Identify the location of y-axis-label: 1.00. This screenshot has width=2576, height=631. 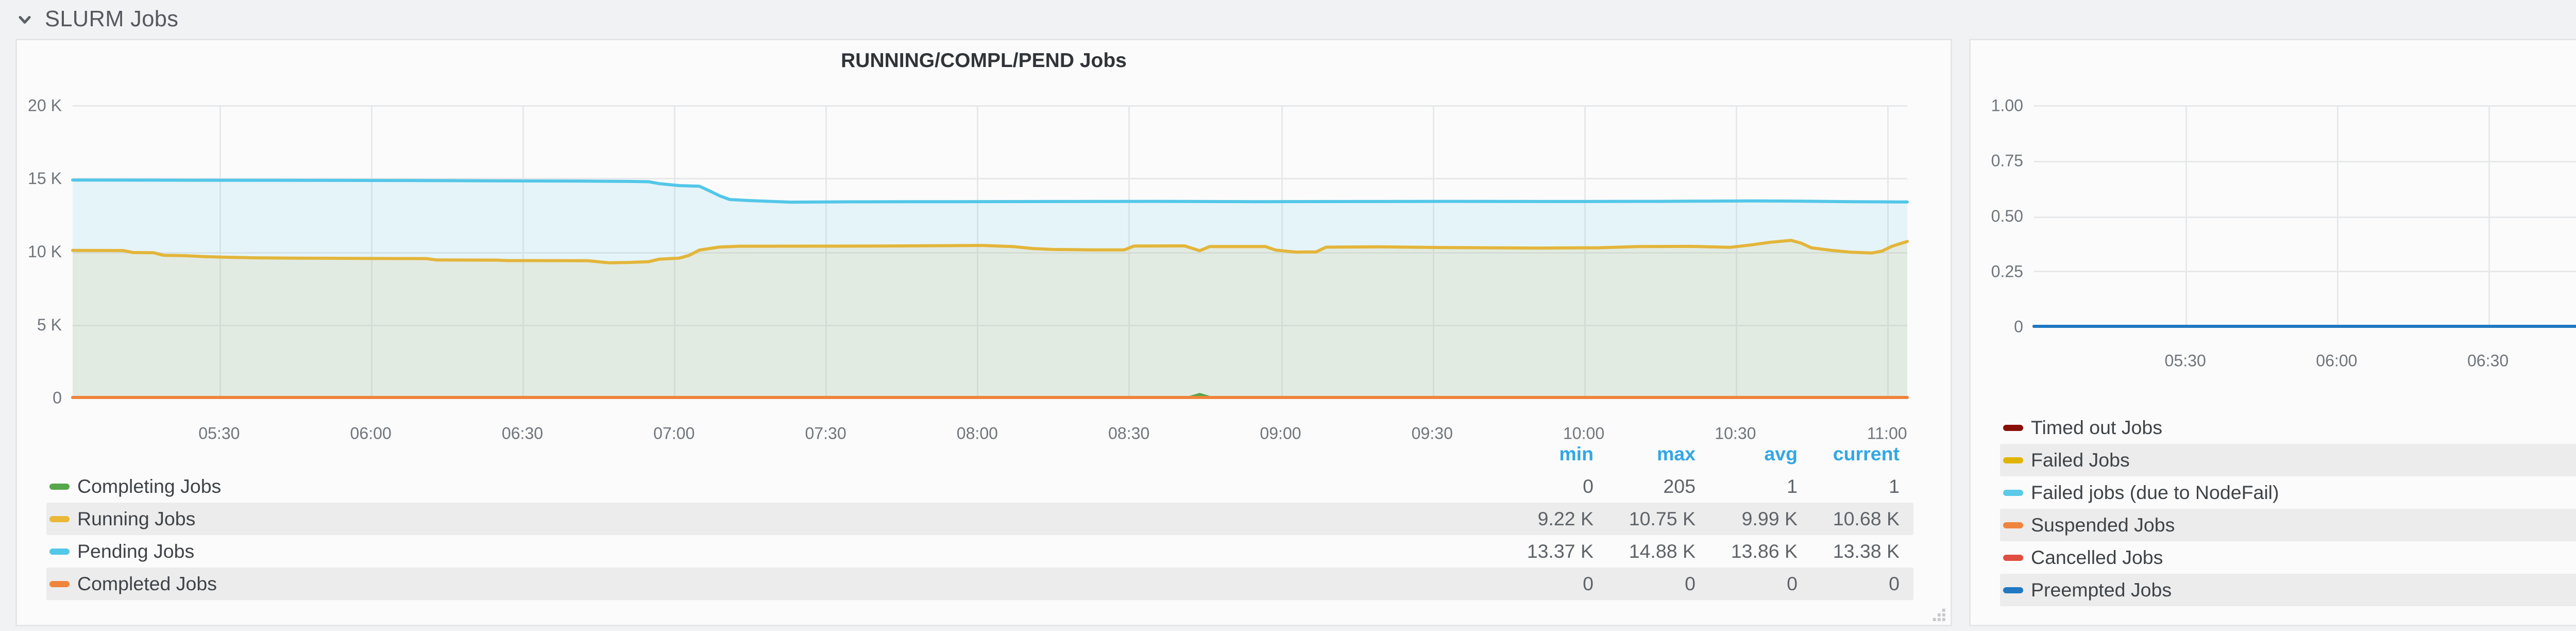
(2007, 105).